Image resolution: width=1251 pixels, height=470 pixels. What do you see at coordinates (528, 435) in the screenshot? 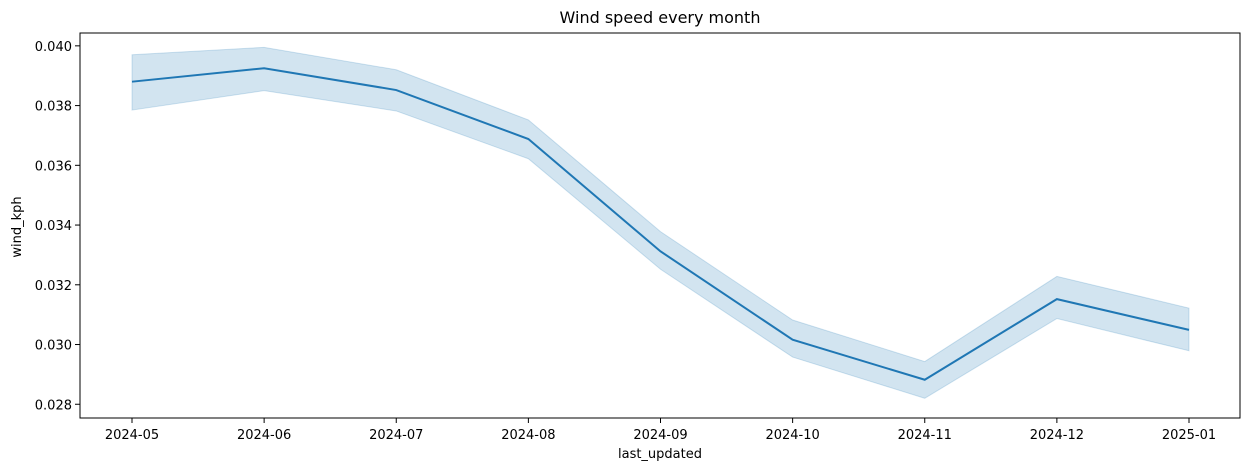
I see `x-tick-label: 2024-08` at bounding box center [528, 435].